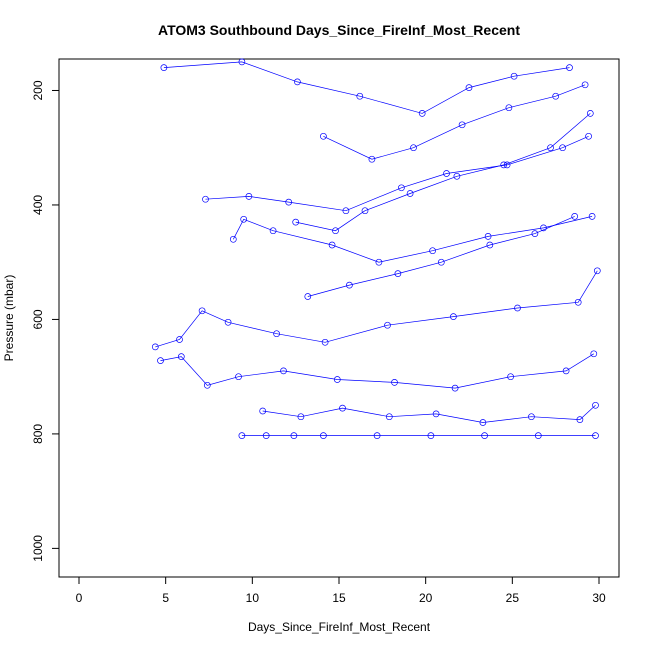  Describe the element at coordinates (38, 319) in the screenshot. I see `y-tick-label: 600` at that location.